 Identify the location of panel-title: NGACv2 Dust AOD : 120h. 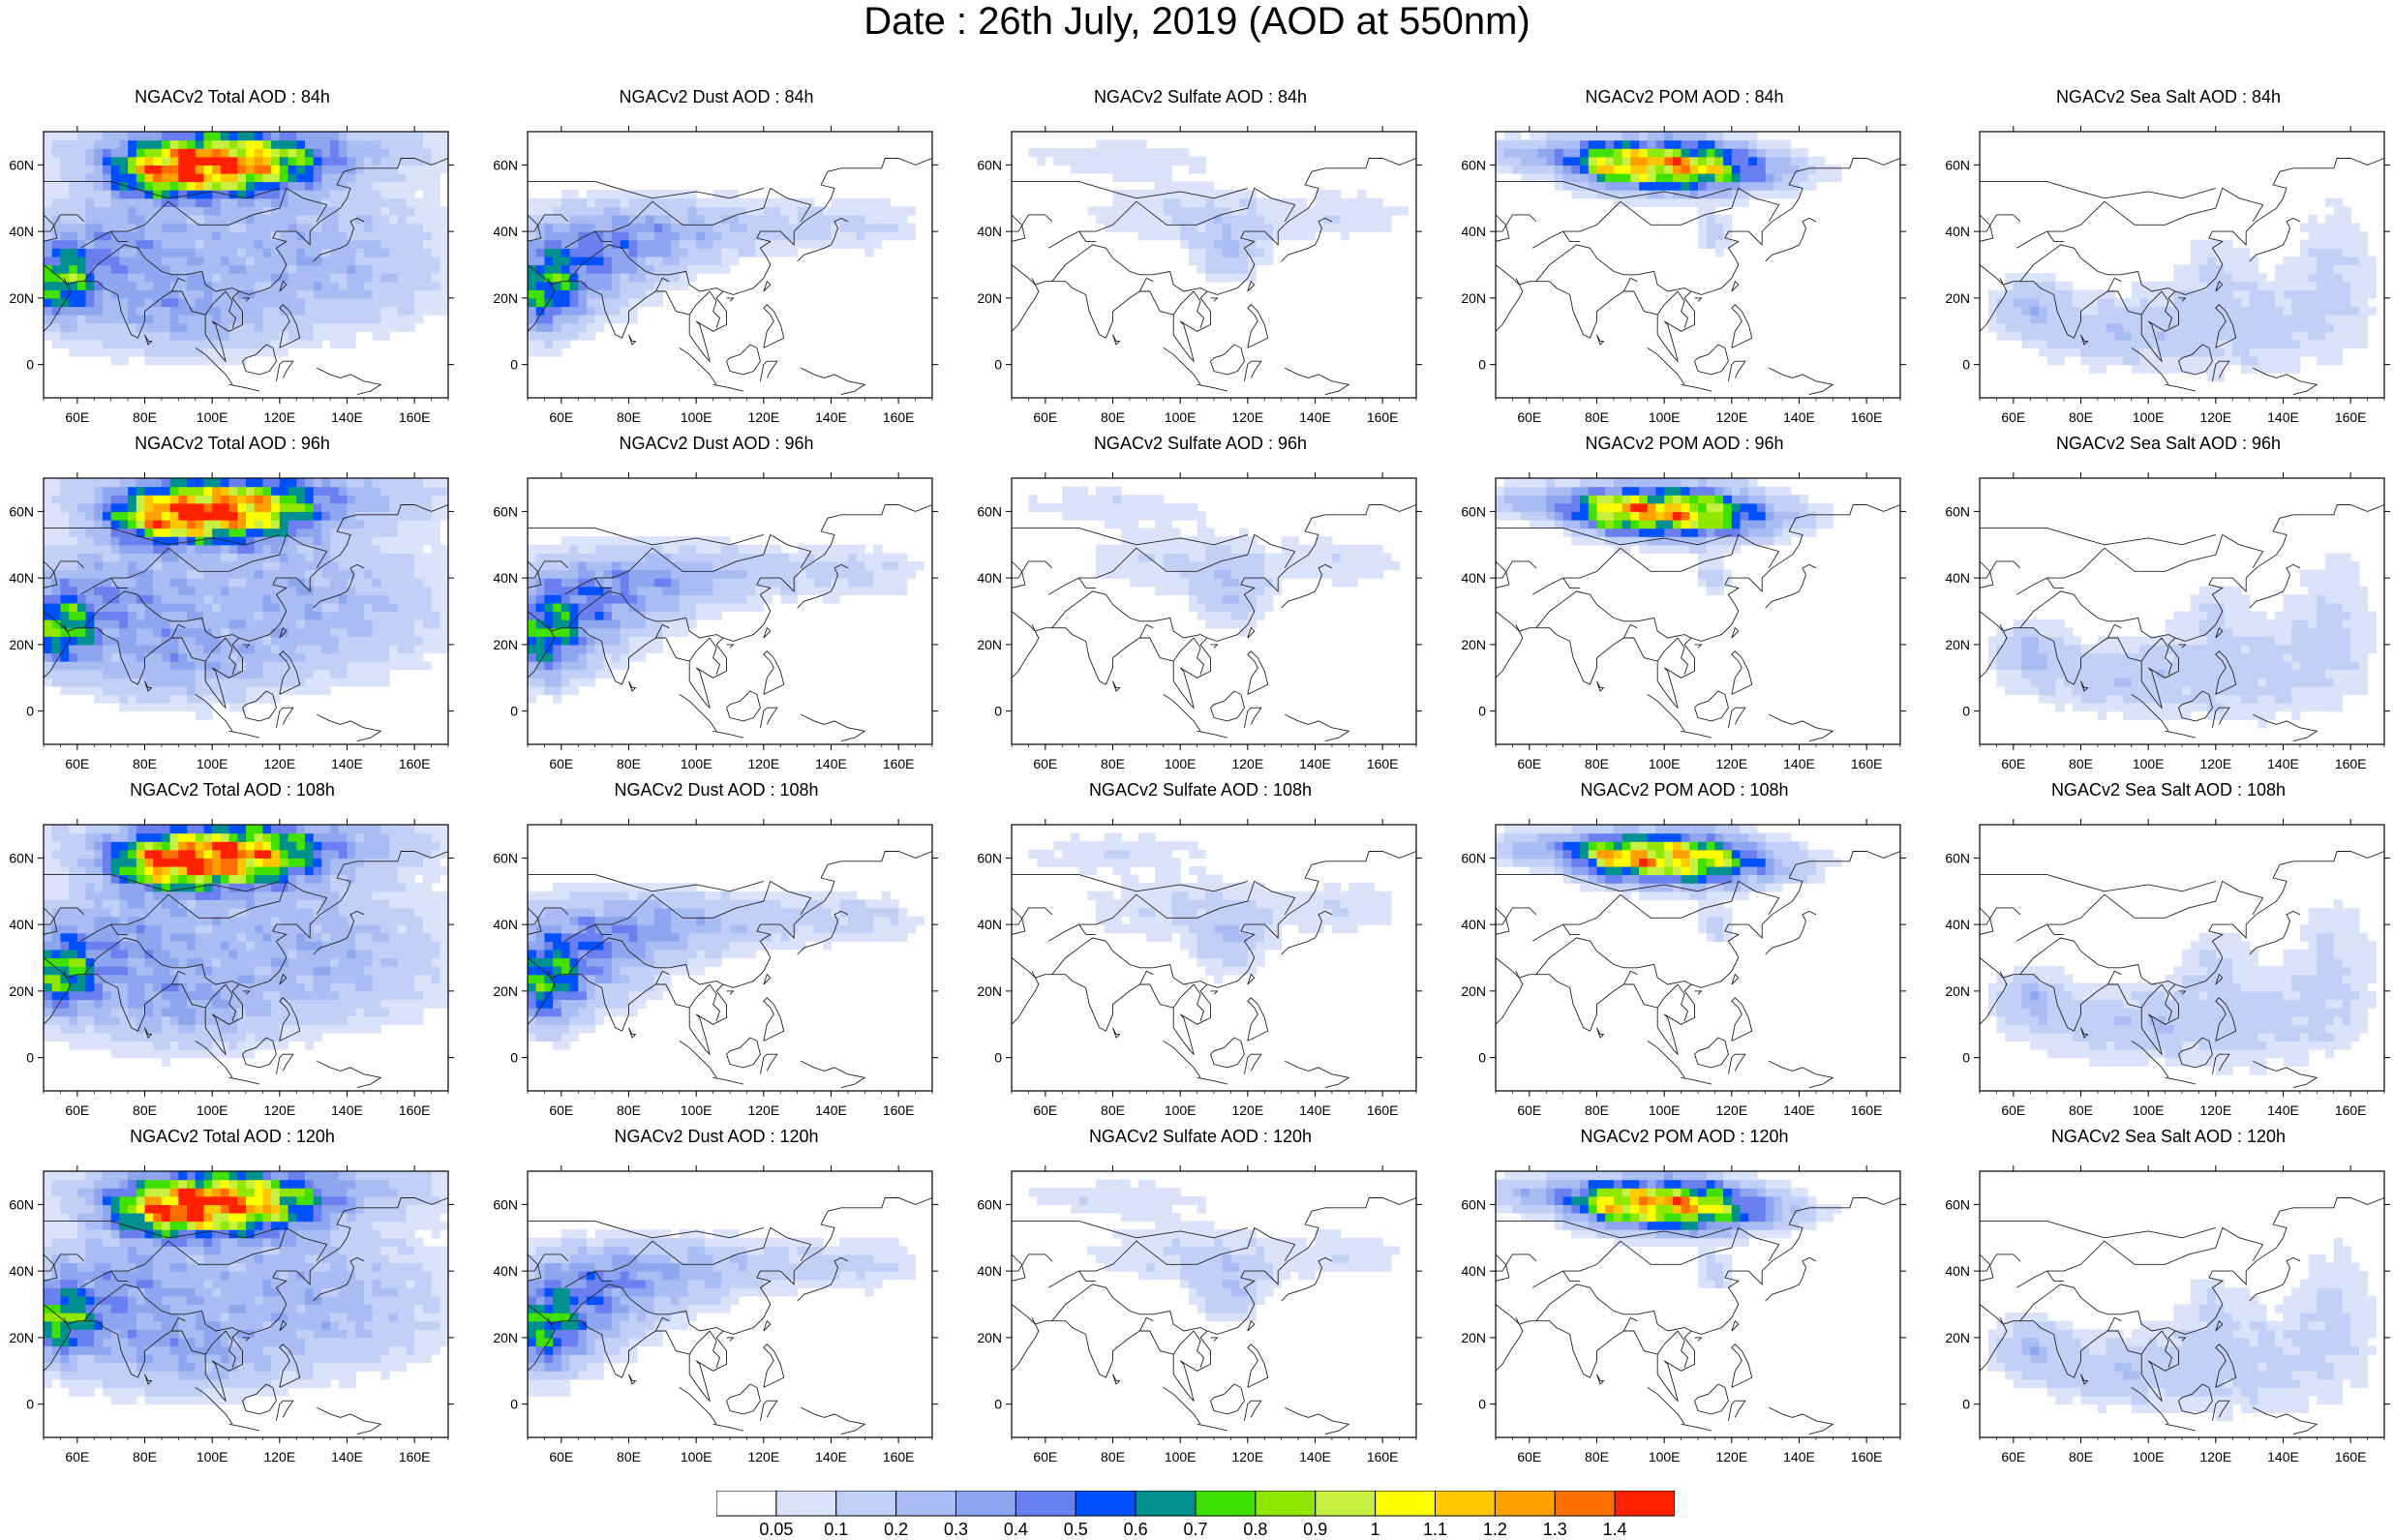
(717, 1136).